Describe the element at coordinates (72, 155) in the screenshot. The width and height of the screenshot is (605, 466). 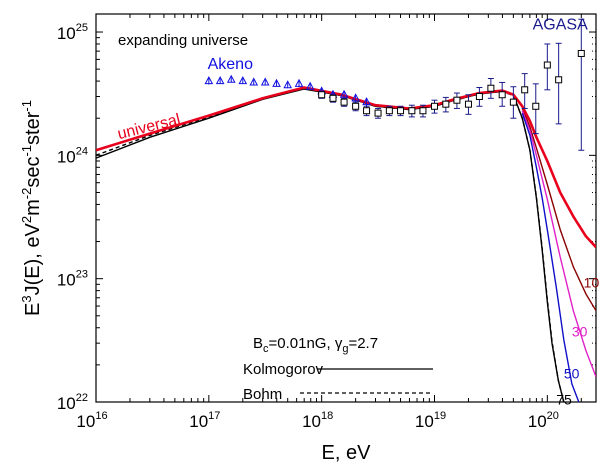
I see `y-tick-label: 1024` at that location.